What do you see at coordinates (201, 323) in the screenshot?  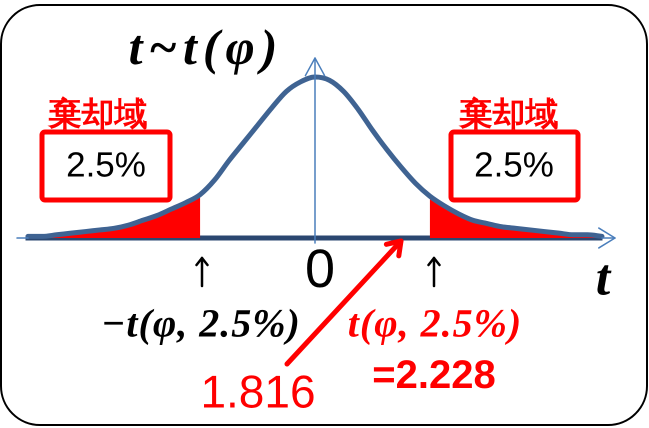 I see `text: −t(φ, 2.5%)` at bounding box center [201, 323].